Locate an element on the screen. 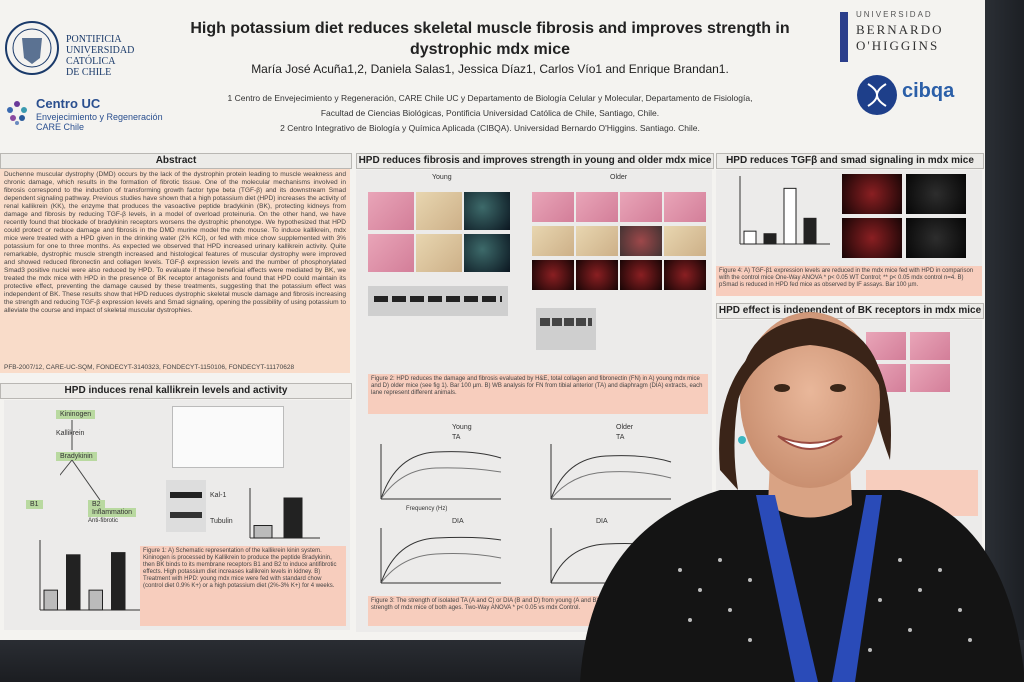 The height and width of the screenshot is (682, 1024). dia-young-label: DIA is located at coordinates (458, 521).